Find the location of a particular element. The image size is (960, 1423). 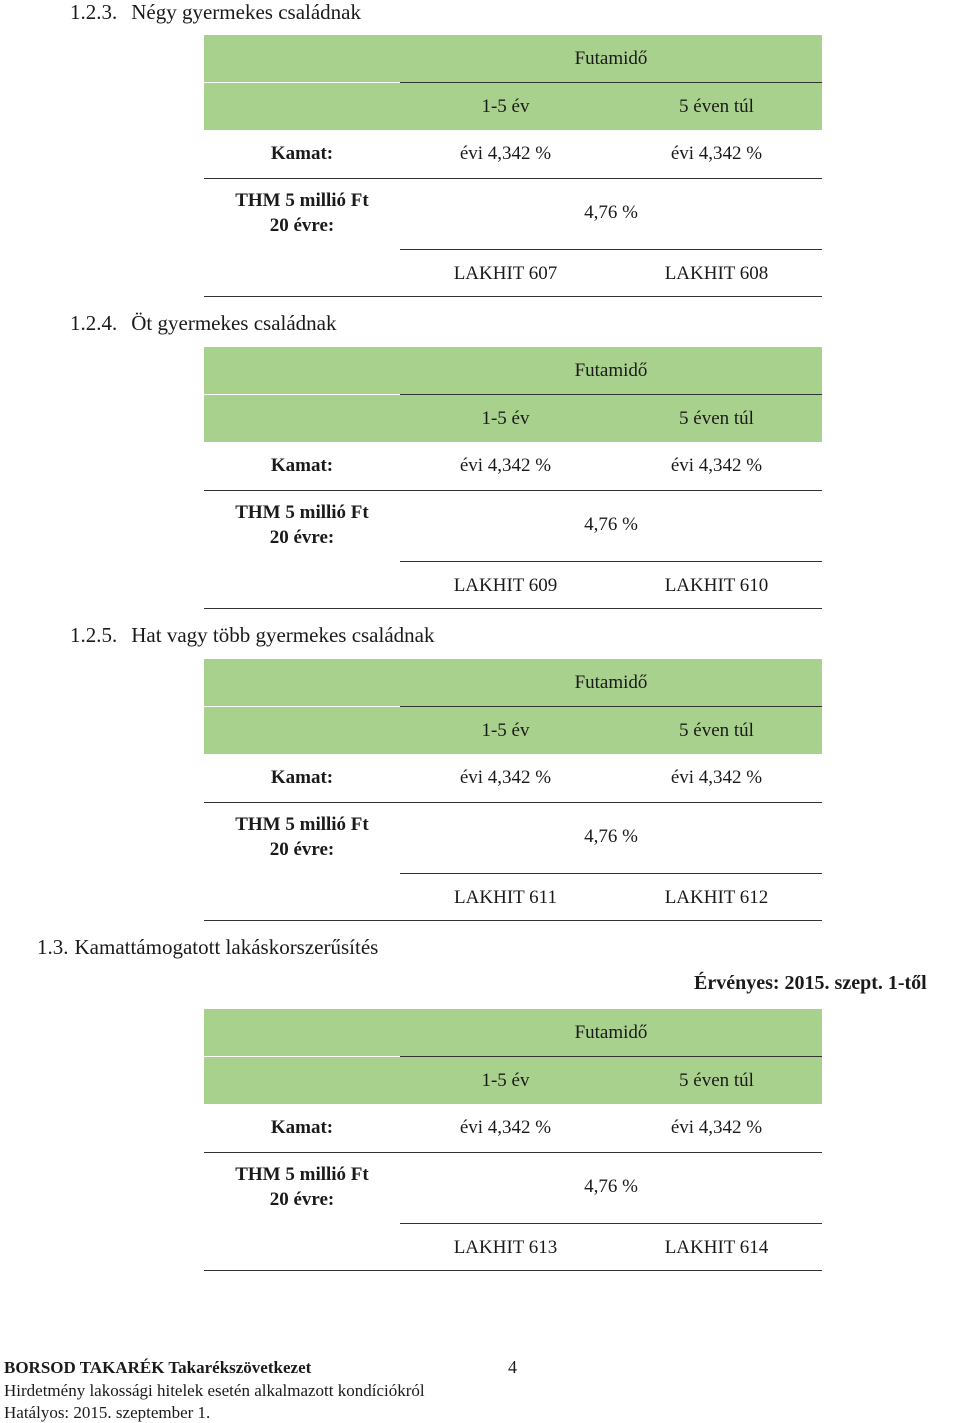

product-code-2: LAKHIT 608 is located at coordinates (716, 273).